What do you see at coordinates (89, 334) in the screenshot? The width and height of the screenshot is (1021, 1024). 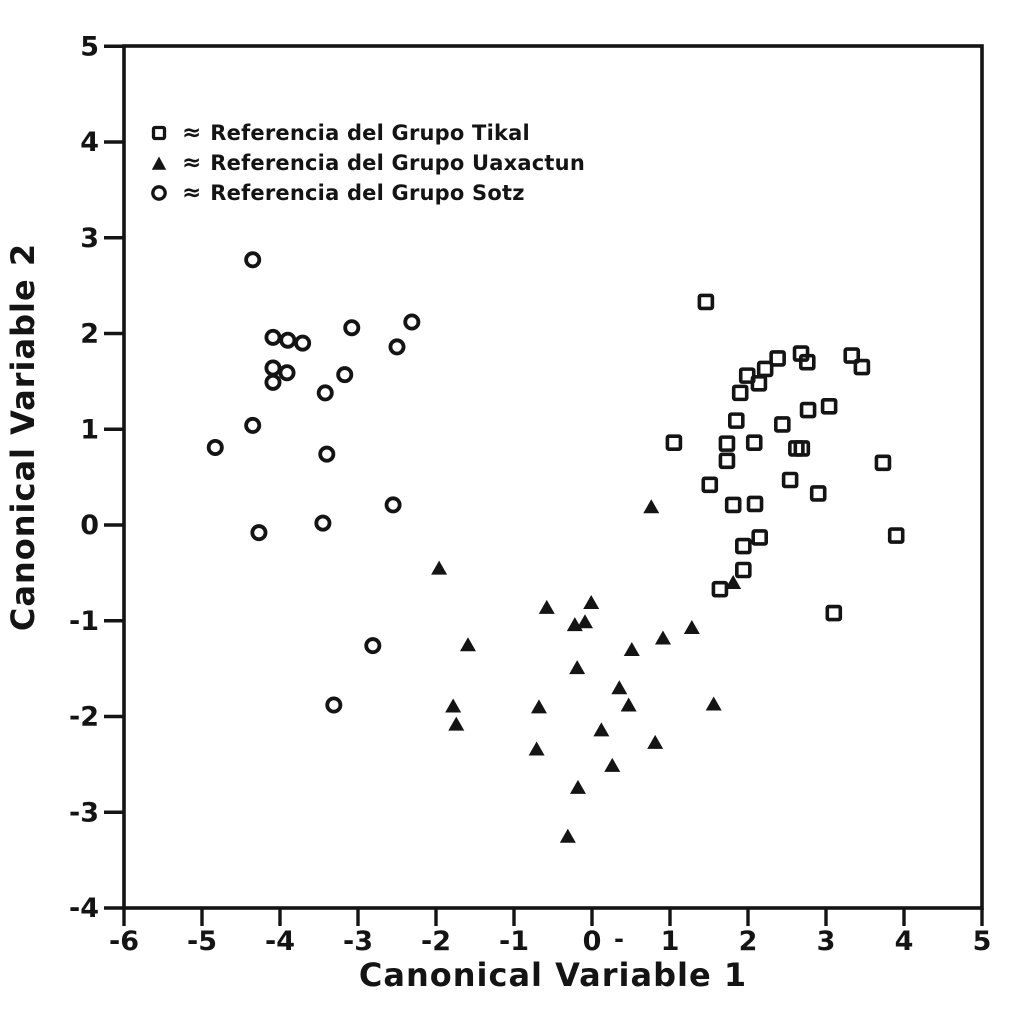 I see `y-tick-label: 2` at bounding box center [89, 334].